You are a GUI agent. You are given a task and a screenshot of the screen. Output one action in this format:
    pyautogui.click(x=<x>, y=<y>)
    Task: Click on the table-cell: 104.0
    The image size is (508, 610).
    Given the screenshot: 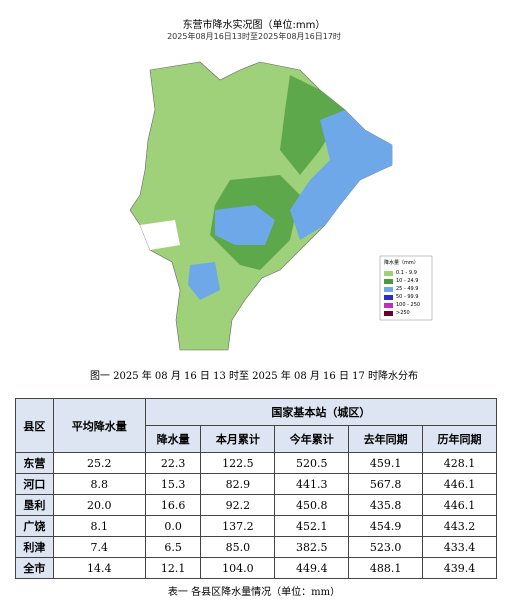 What is the action you would take?
    pyautogui.click(x=238, y=568)
    